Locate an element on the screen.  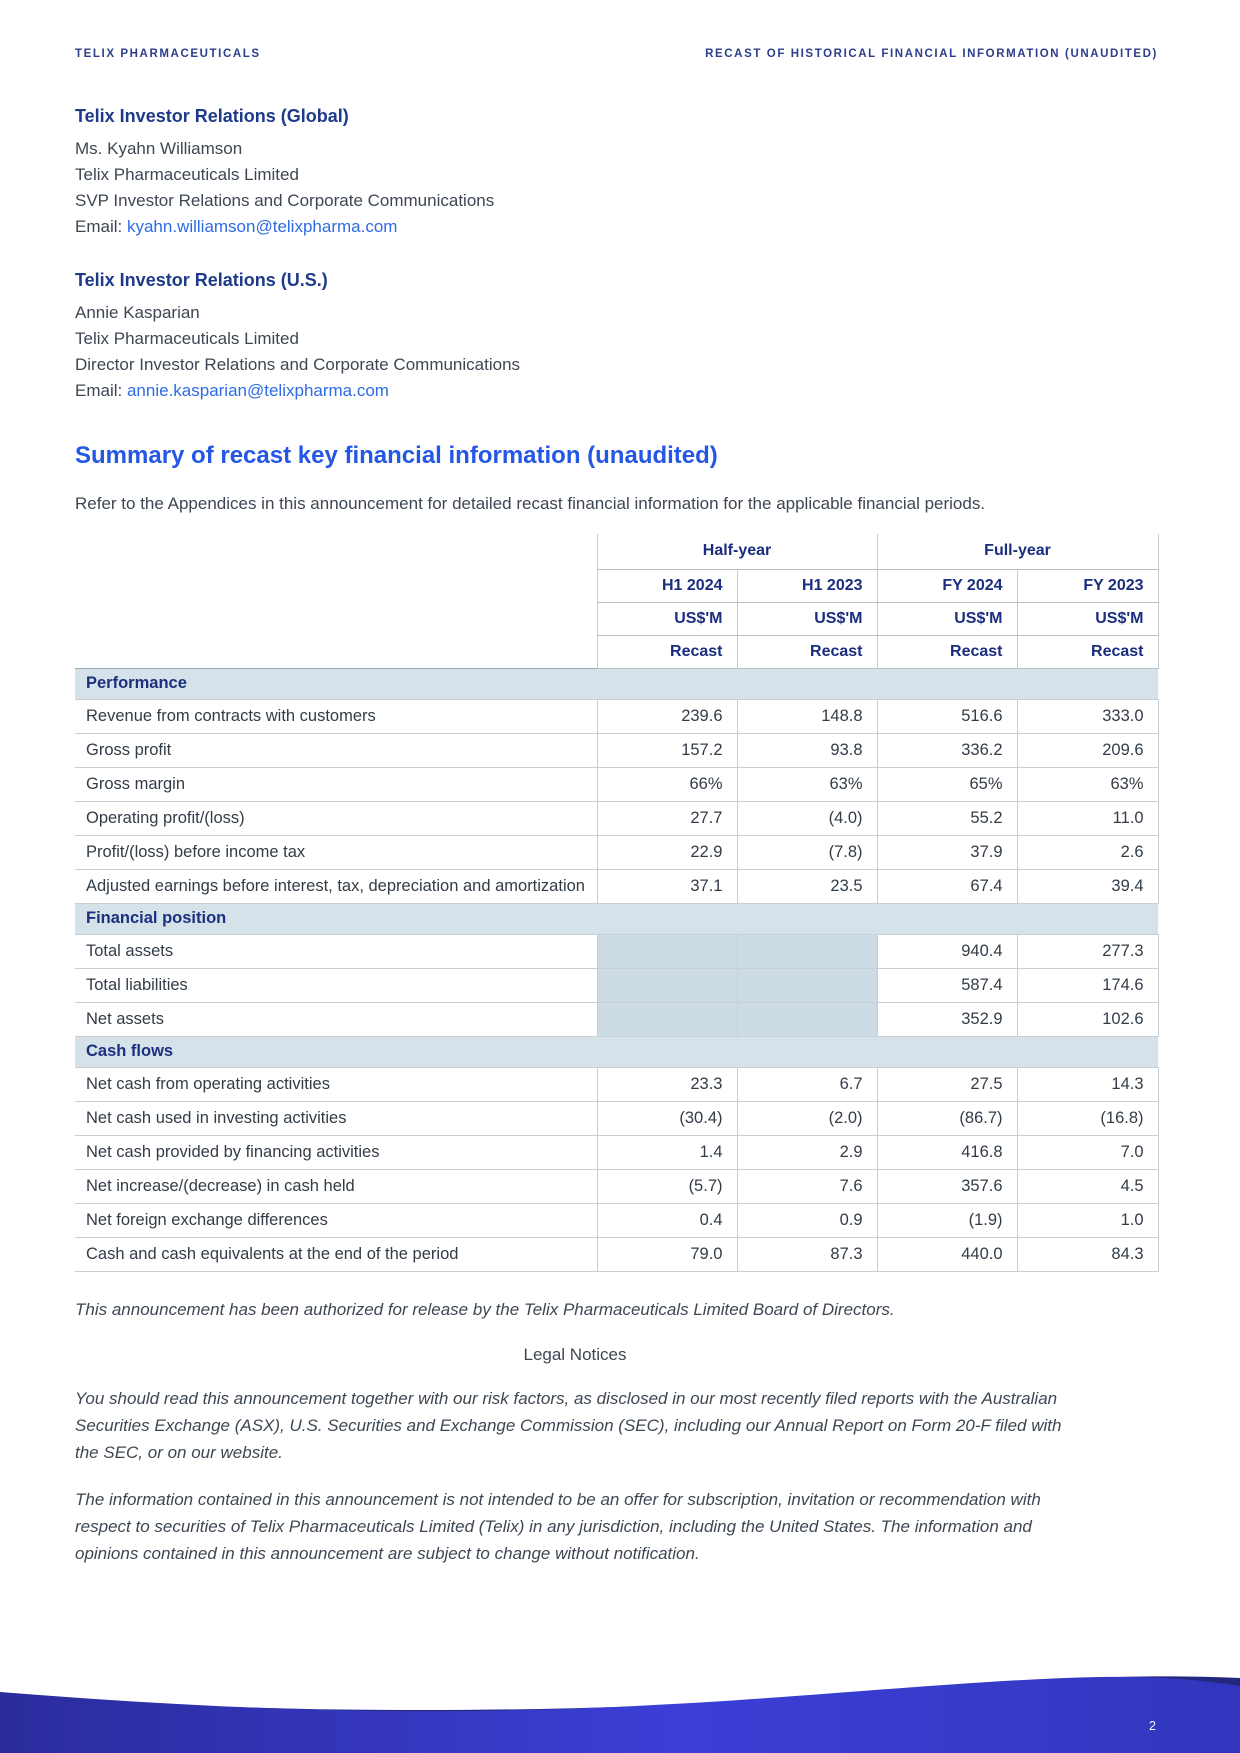
cell-value: 23.3 is located at coordinates (666, 1084).